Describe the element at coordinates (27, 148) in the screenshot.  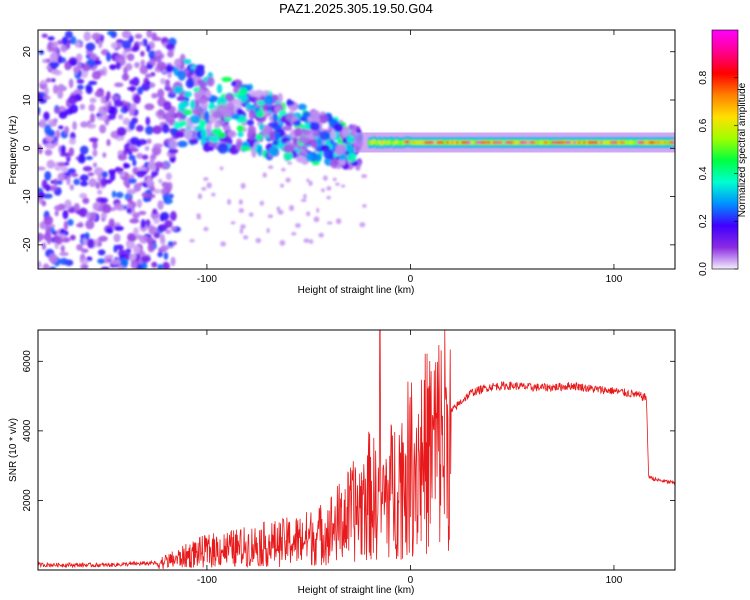
I see `y-tick-label: 0` at that location.